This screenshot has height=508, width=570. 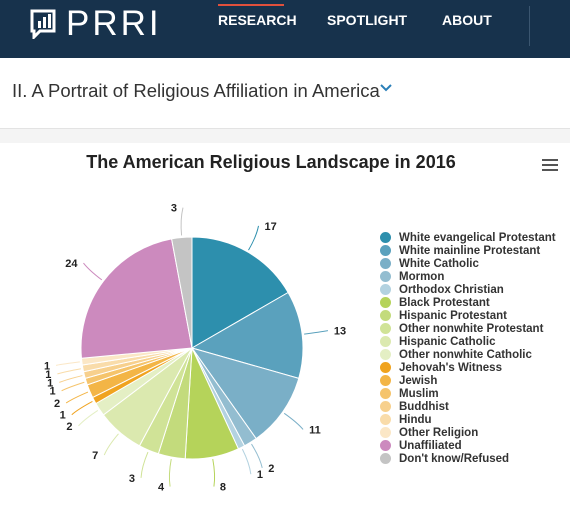 What do you see at coordinates (386, 88) in the screenshot?
I see `chevron-down-icon` at bounding box center [386, 88].